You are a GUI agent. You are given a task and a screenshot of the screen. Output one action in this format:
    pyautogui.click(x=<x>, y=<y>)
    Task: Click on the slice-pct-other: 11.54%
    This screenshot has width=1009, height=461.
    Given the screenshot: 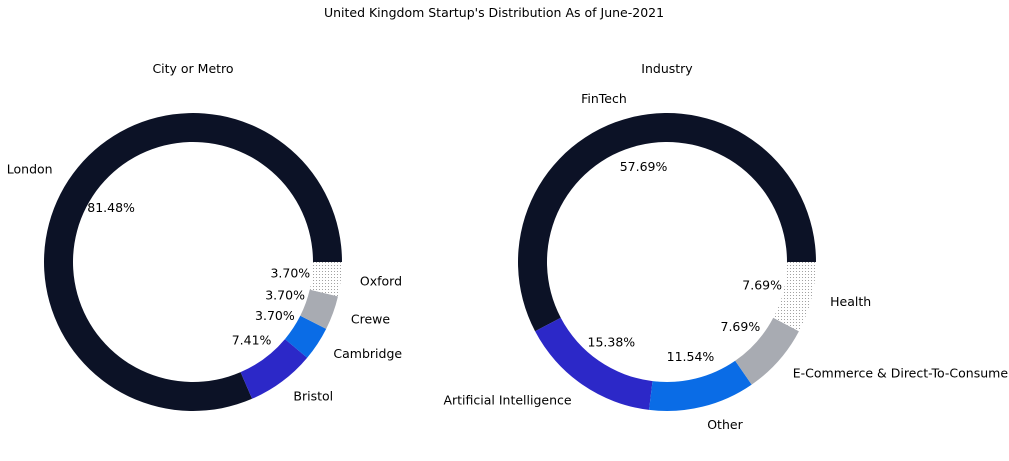 What is the action you would take?
    pyautogui.click(x=691, y=356)
    